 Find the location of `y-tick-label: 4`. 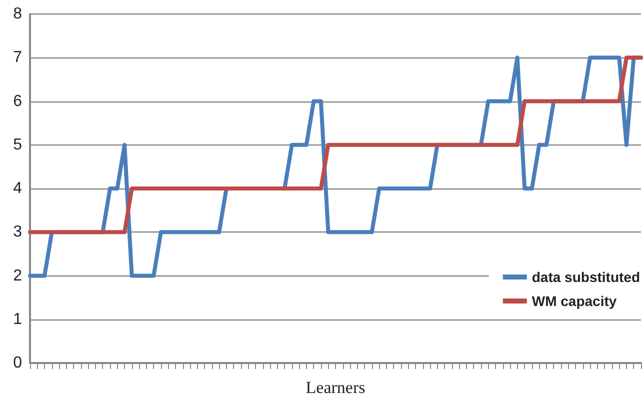

y-tick-label: 4 is located at coordinates (17, 188).